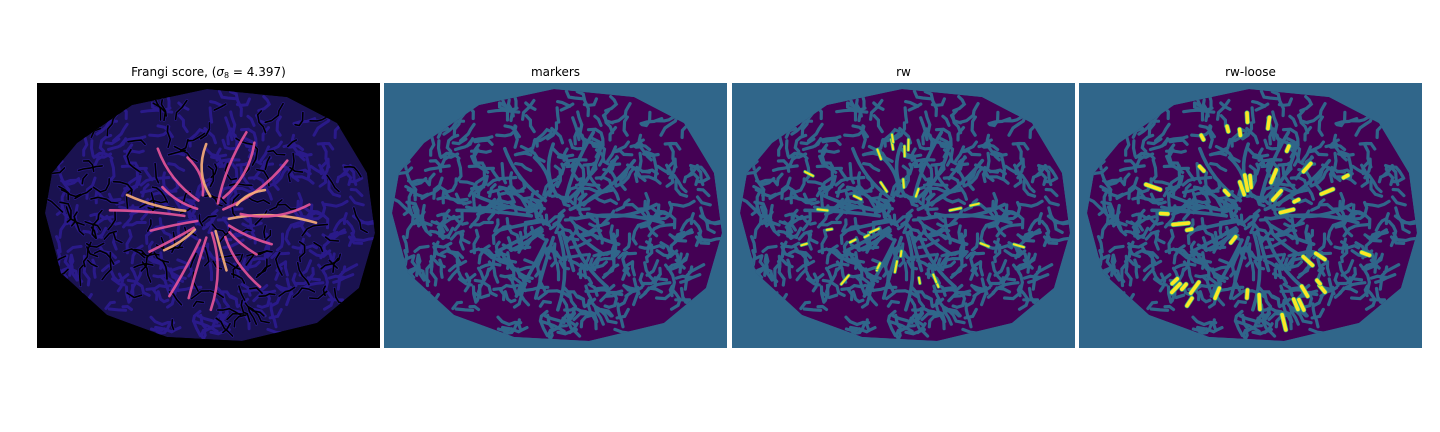 Image resolution: width=1440 pixels, height=432 pixels. Describe the element at coordinates (903, 72) in the screenshot. I see `rw-panel-title: rw` at that location.